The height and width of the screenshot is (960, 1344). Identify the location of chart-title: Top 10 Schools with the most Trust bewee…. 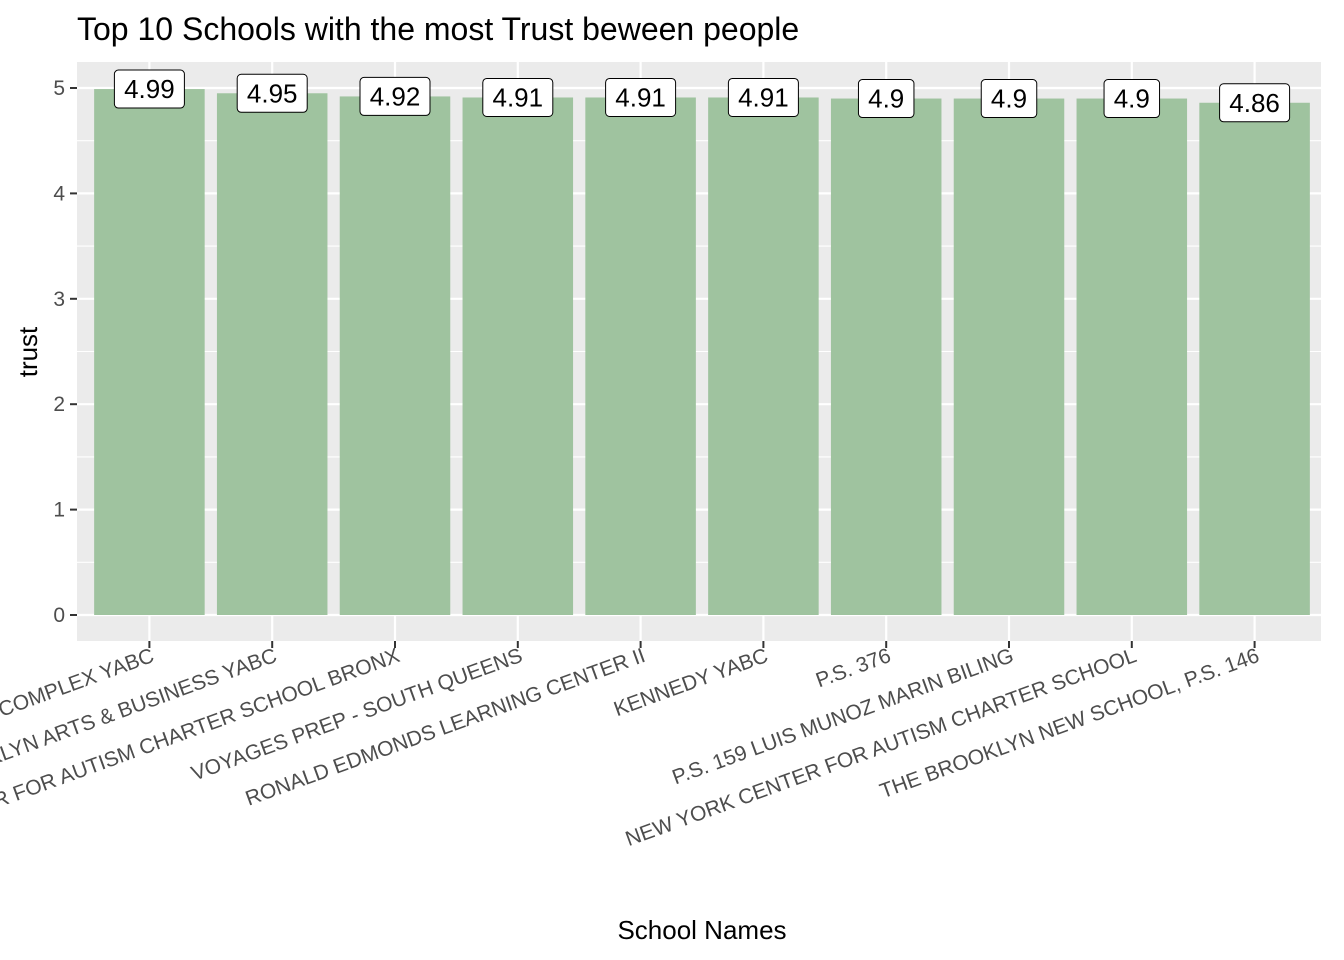
(438, 29).